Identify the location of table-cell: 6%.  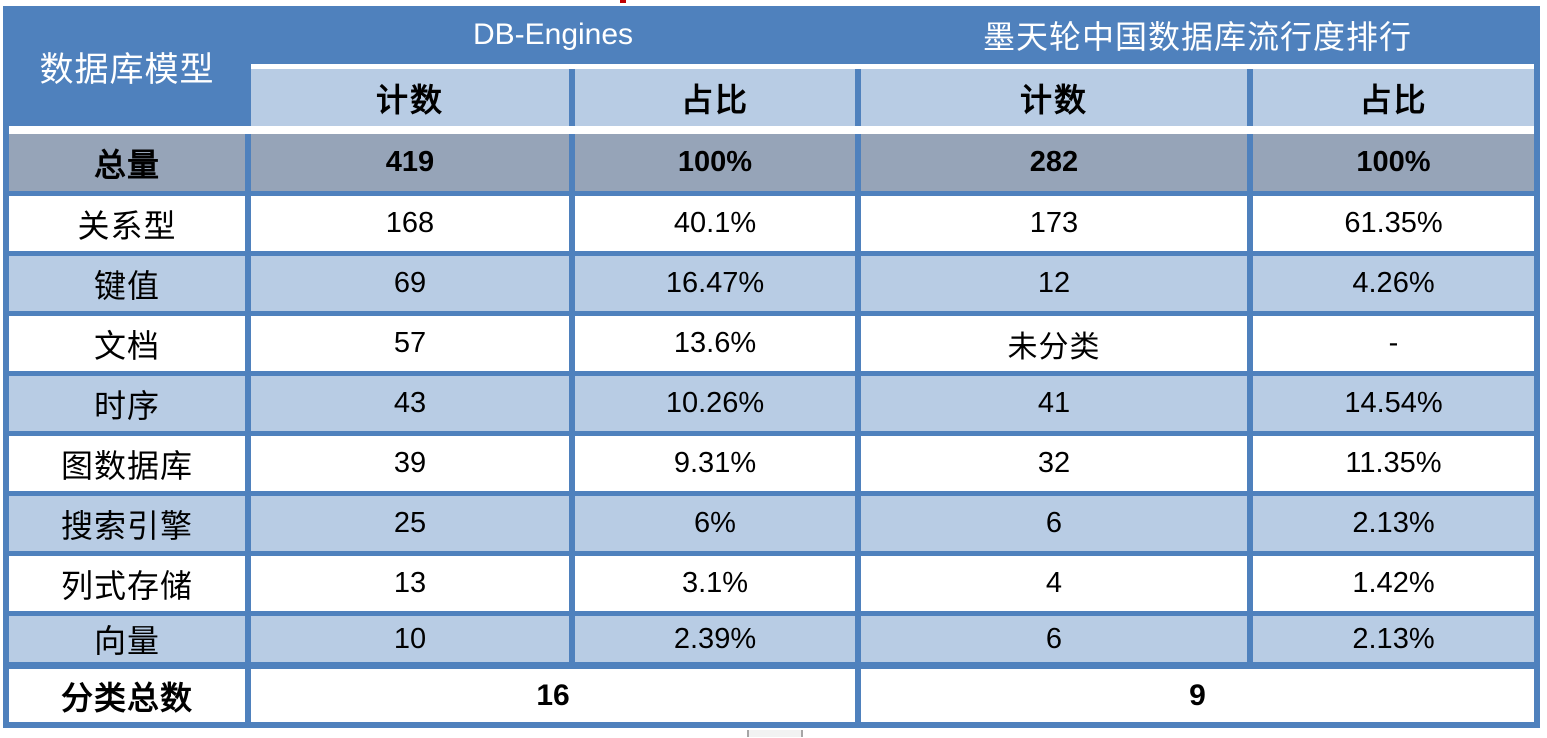
(715, 523).